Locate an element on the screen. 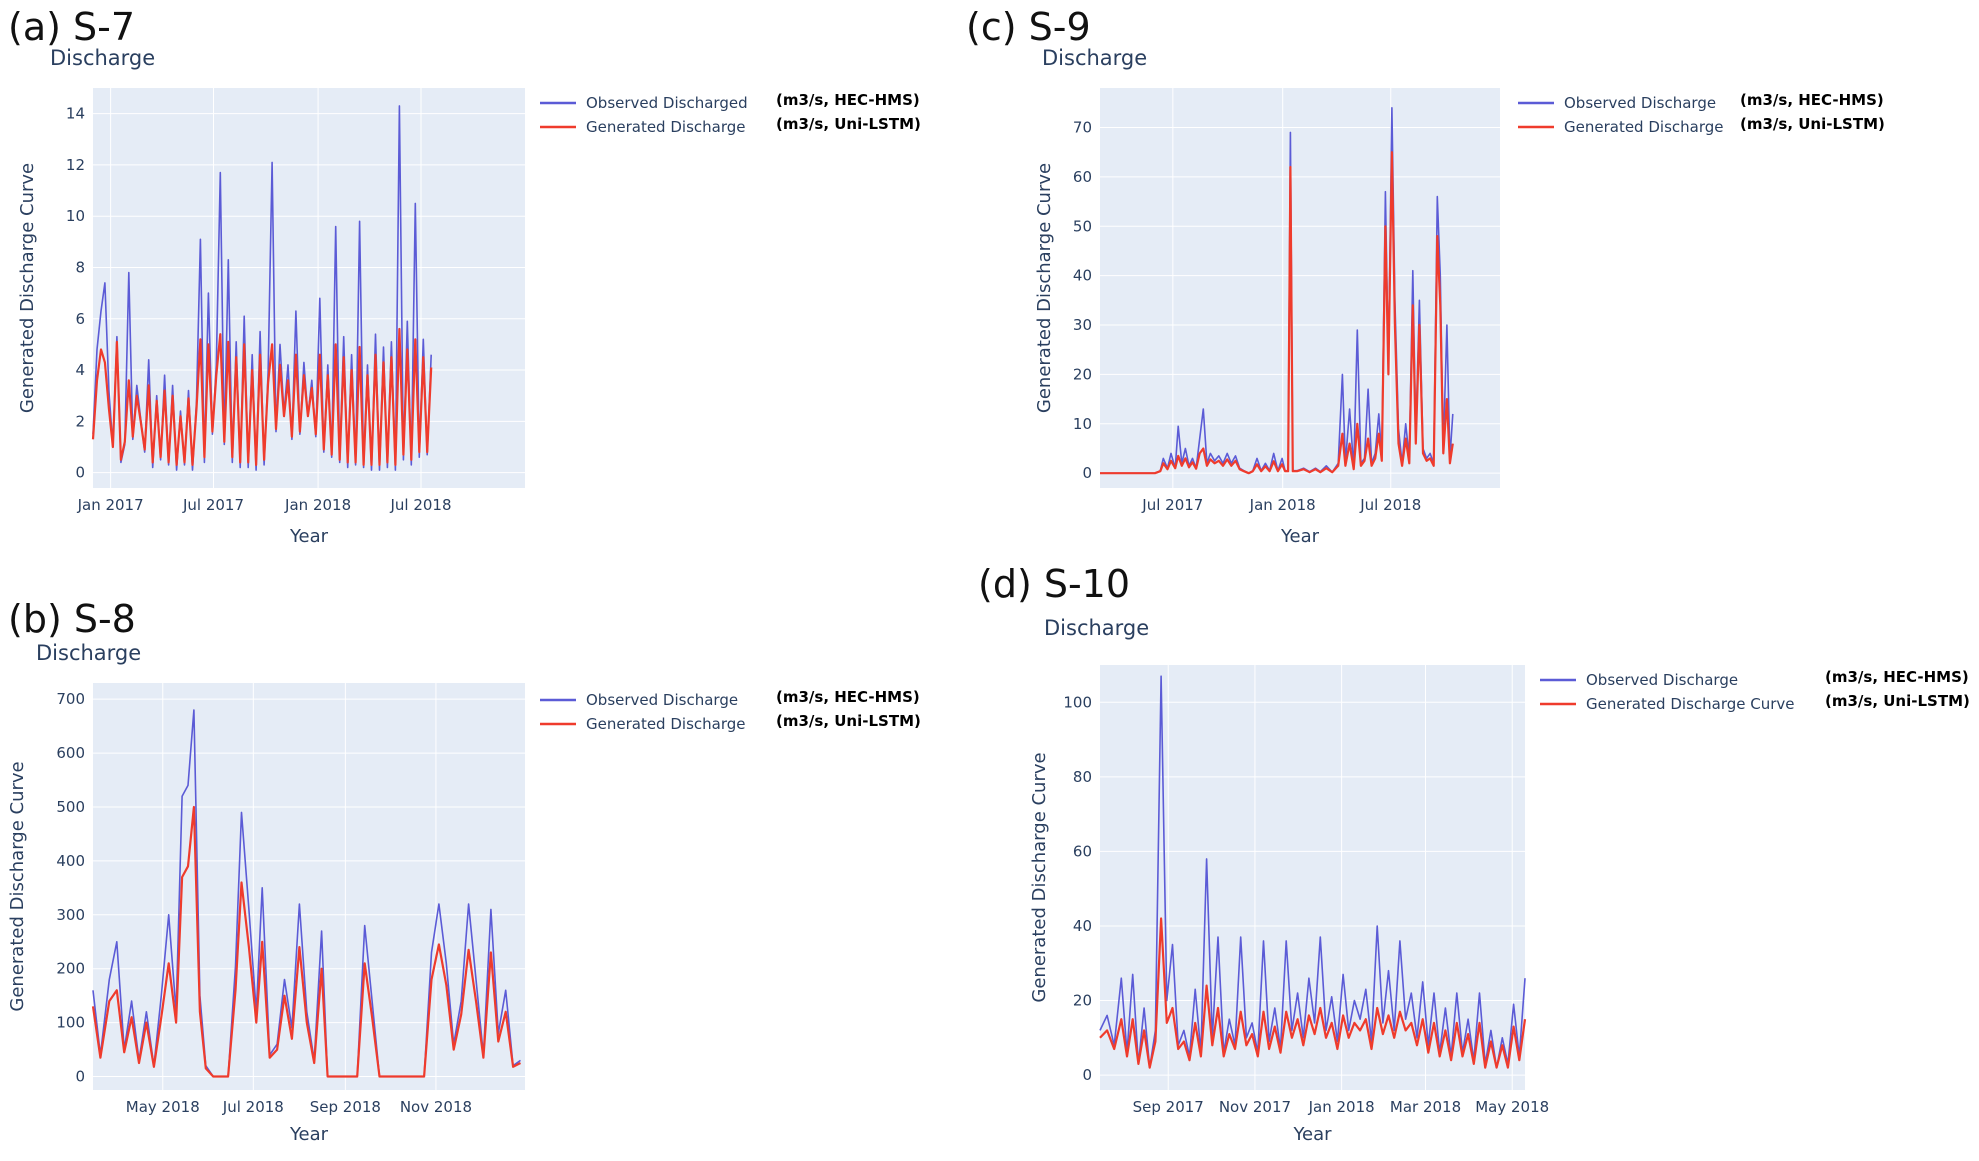 The width and height of the screenshot is (1979, 1161). panel-label: (d) S-10 is located at coordinates (1054, 584).